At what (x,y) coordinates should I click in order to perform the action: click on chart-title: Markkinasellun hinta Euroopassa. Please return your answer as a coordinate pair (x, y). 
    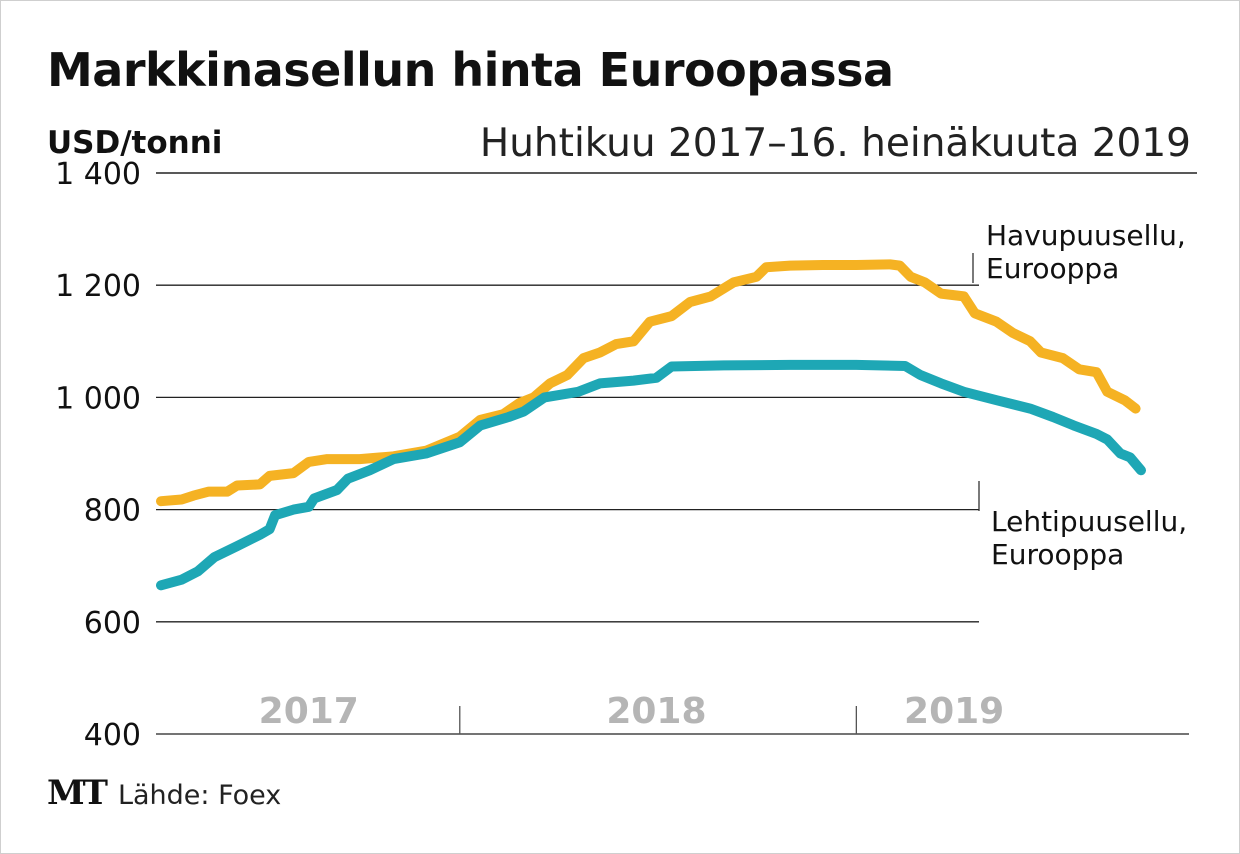
    Looking at the image, I should click on (470, 70).